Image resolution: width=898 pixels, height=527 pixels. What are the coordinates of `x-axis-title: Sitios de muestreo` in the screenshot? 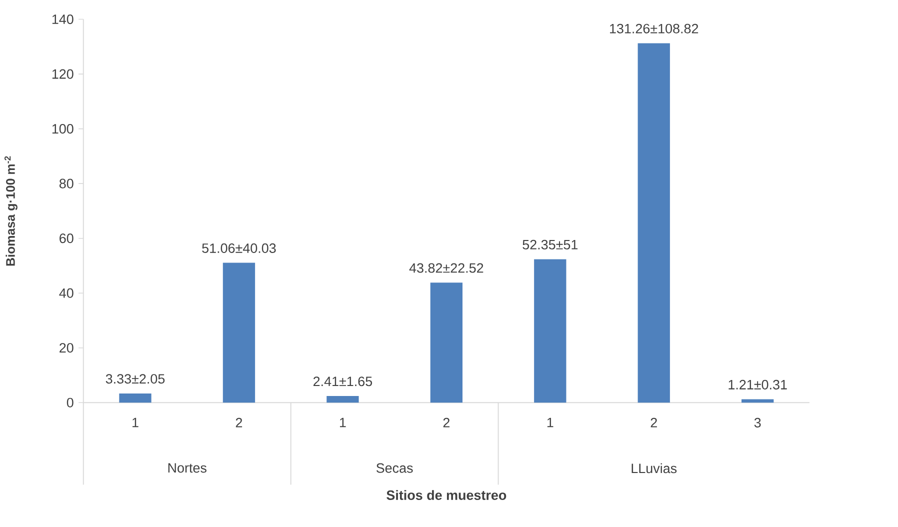 It's located at (446, 495).